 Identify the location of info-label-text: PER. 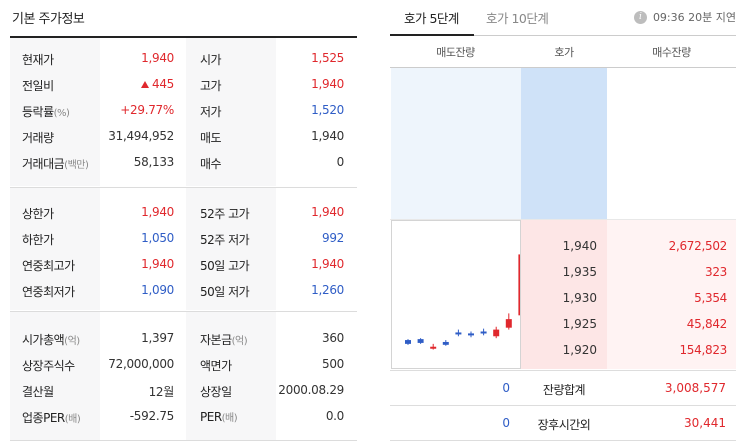
(211, 417).